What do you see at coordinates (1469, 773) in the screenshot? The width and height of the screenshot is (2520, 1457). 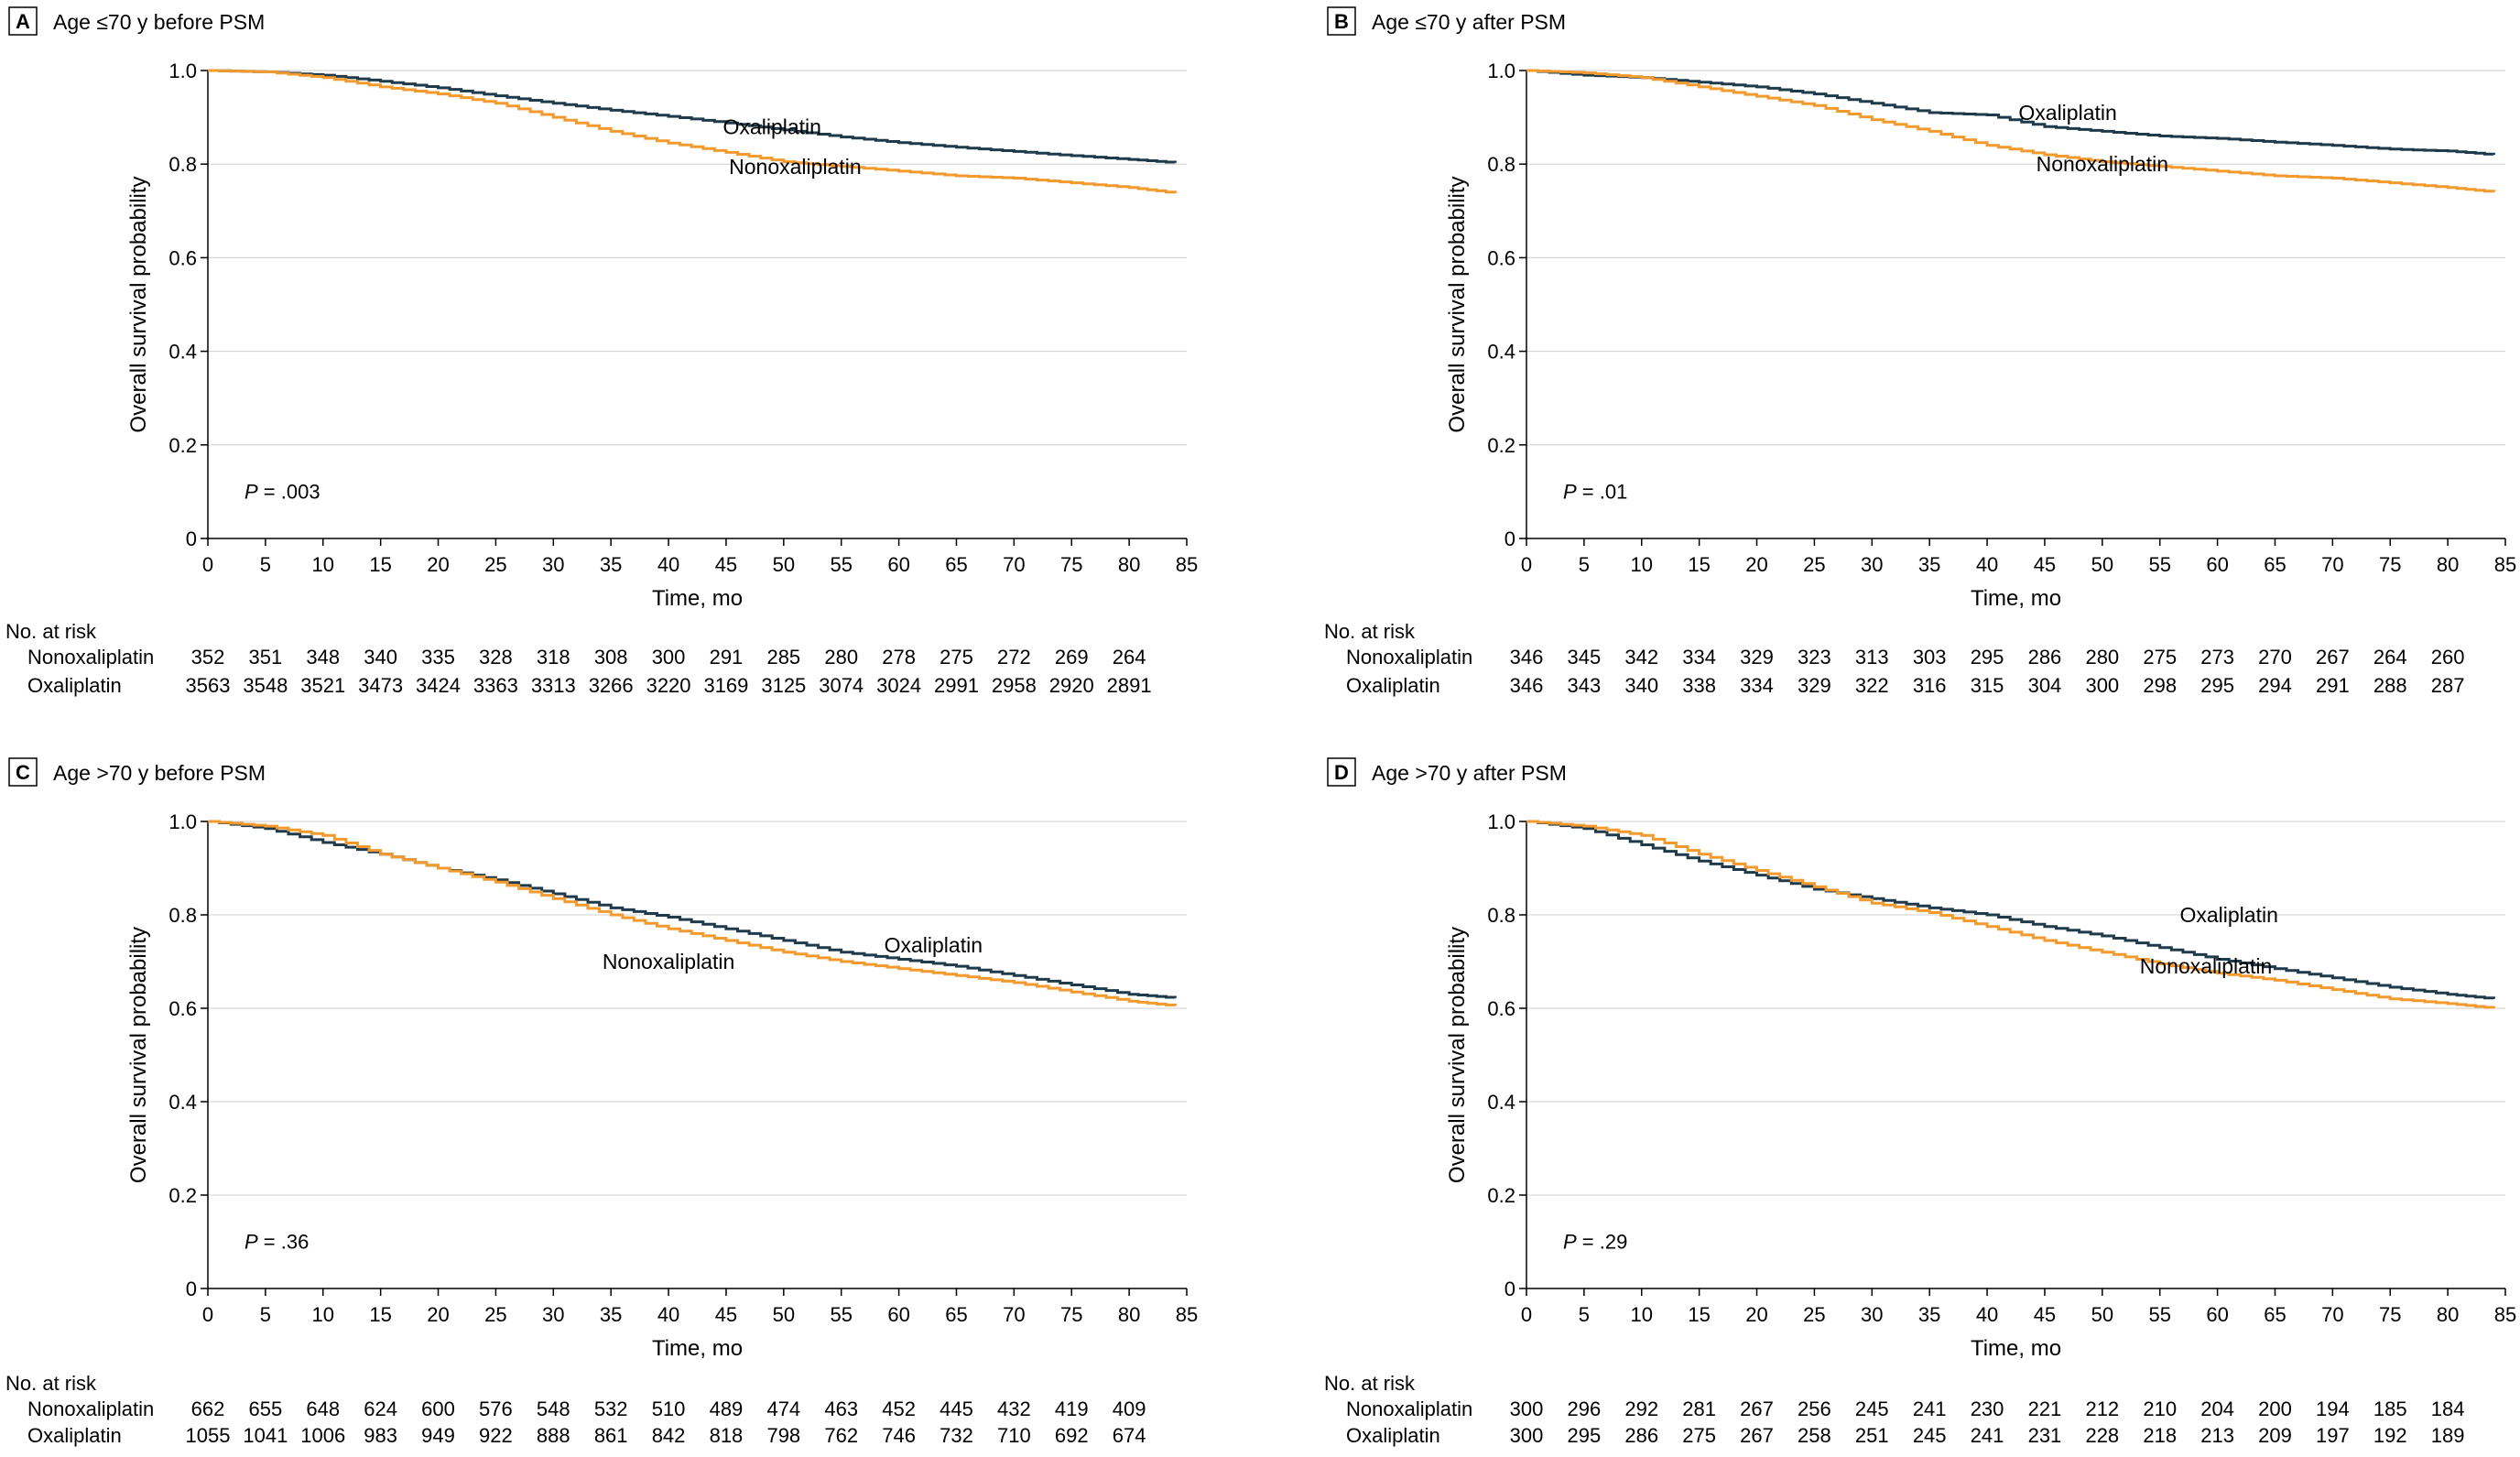 I see `panel-title: Age >70 y after PSM` at bounding box center [1469, 773].